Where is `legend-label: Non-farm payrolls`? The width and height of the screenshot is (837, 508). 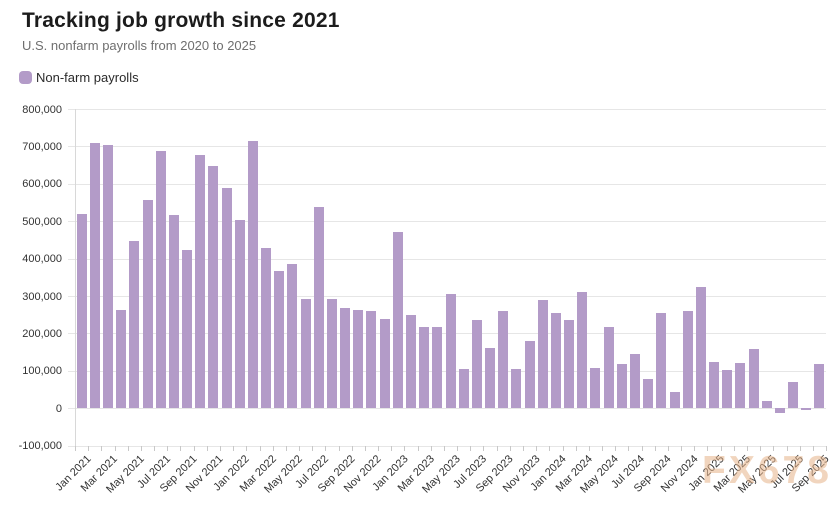
legend-label: Non-farm payrolls is located at coordinates (87, 77).